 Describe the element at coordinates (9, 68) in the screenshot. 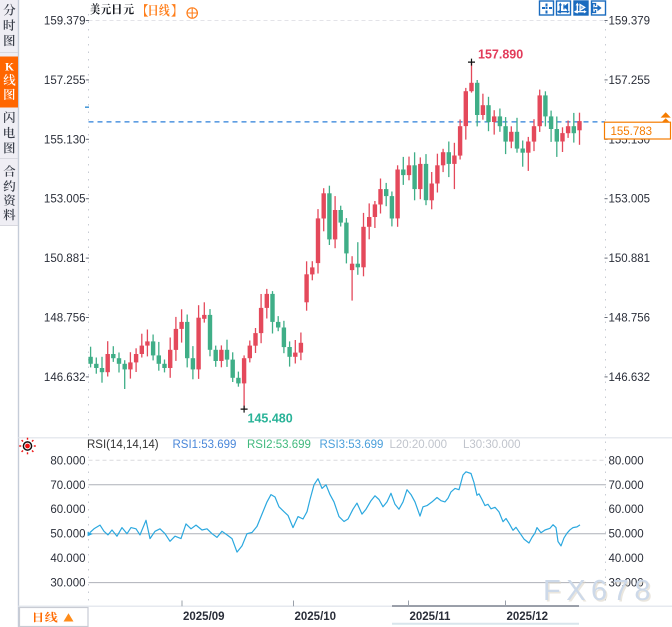

I see `svg-text: K` at that location.